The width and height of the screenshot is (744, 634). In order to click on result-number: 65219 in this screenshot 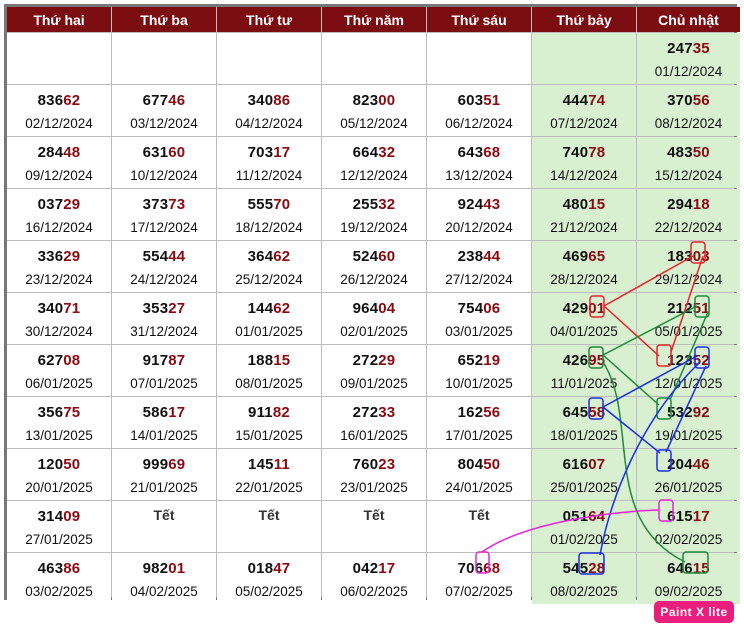, I will do `click(479, 360)`.